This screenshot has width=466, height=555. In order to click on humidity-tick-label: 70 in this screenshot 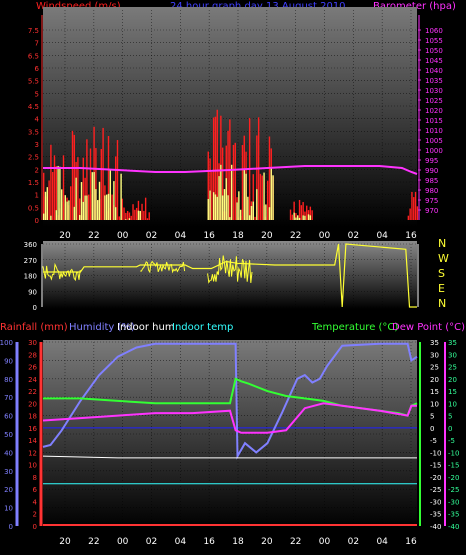, I will do `click(8, 398)`.